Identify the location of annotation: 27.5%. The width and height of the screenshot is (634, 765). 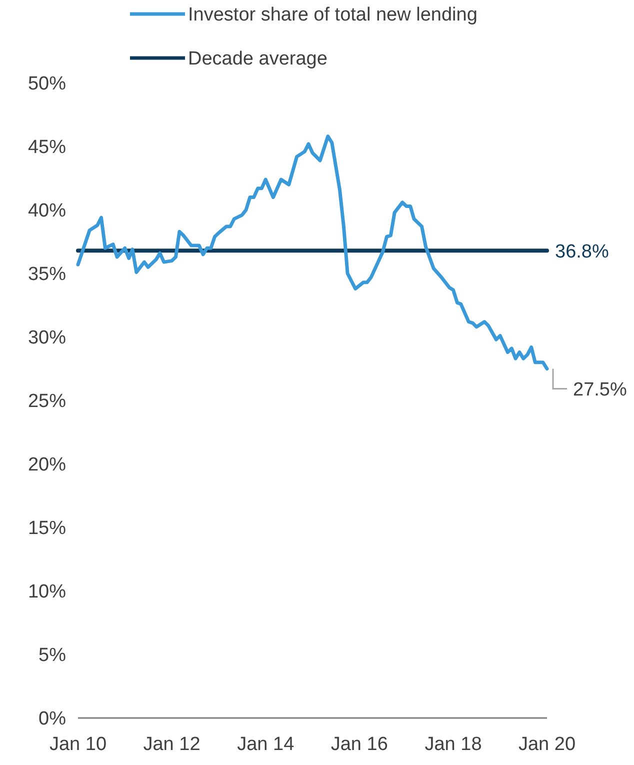
(600, 389).